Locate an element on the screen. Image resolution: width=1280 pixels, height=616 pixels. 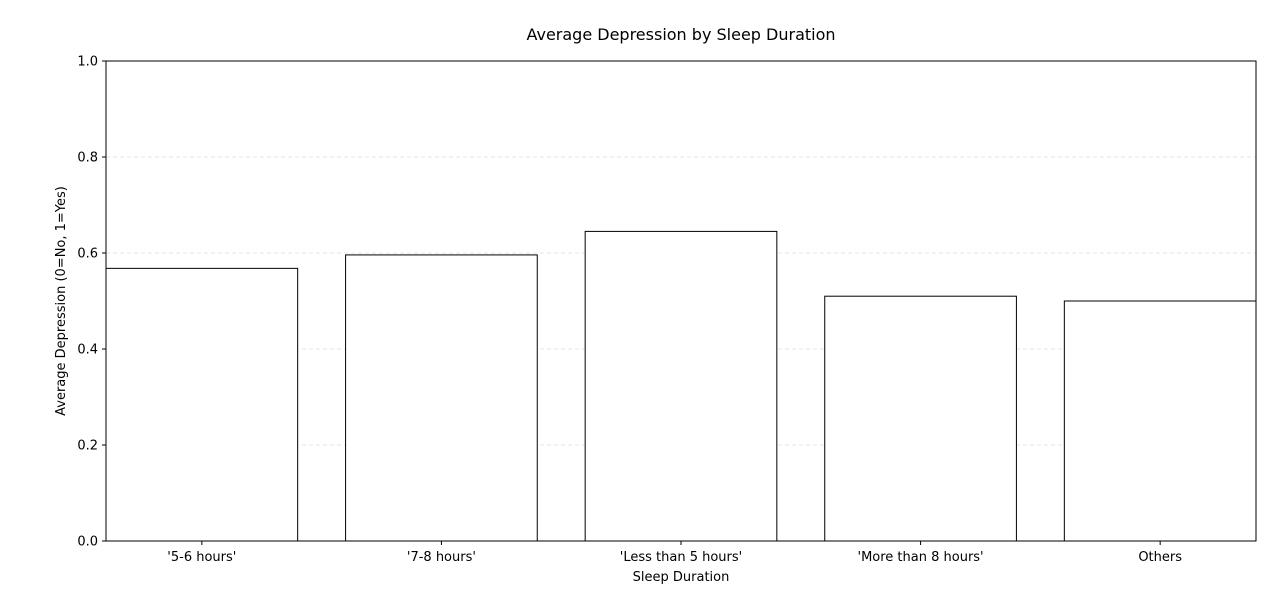
y-tick-label: 0.2 is located at coordinates (87, 446).